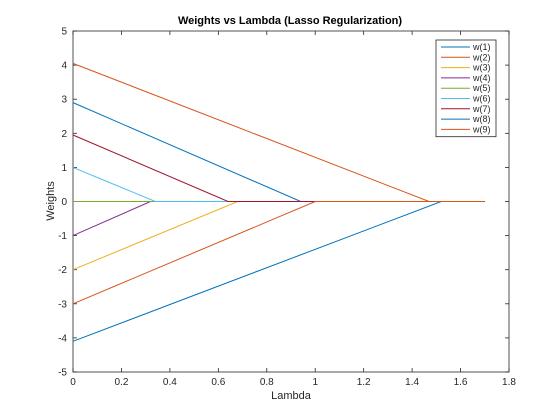 The width and height of the screenshot is (560, 420). What do you see at coordinates (364, 382) in the screenshot?
I see `x-tick-label: 1.2` at bounding box center [364, 382].